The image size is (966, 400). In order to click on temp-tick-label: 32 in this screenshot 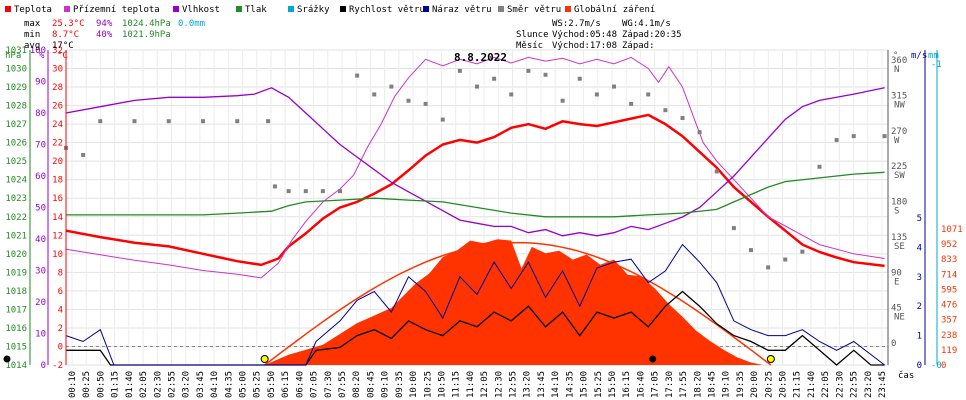, I will do `click(57, 51)`.